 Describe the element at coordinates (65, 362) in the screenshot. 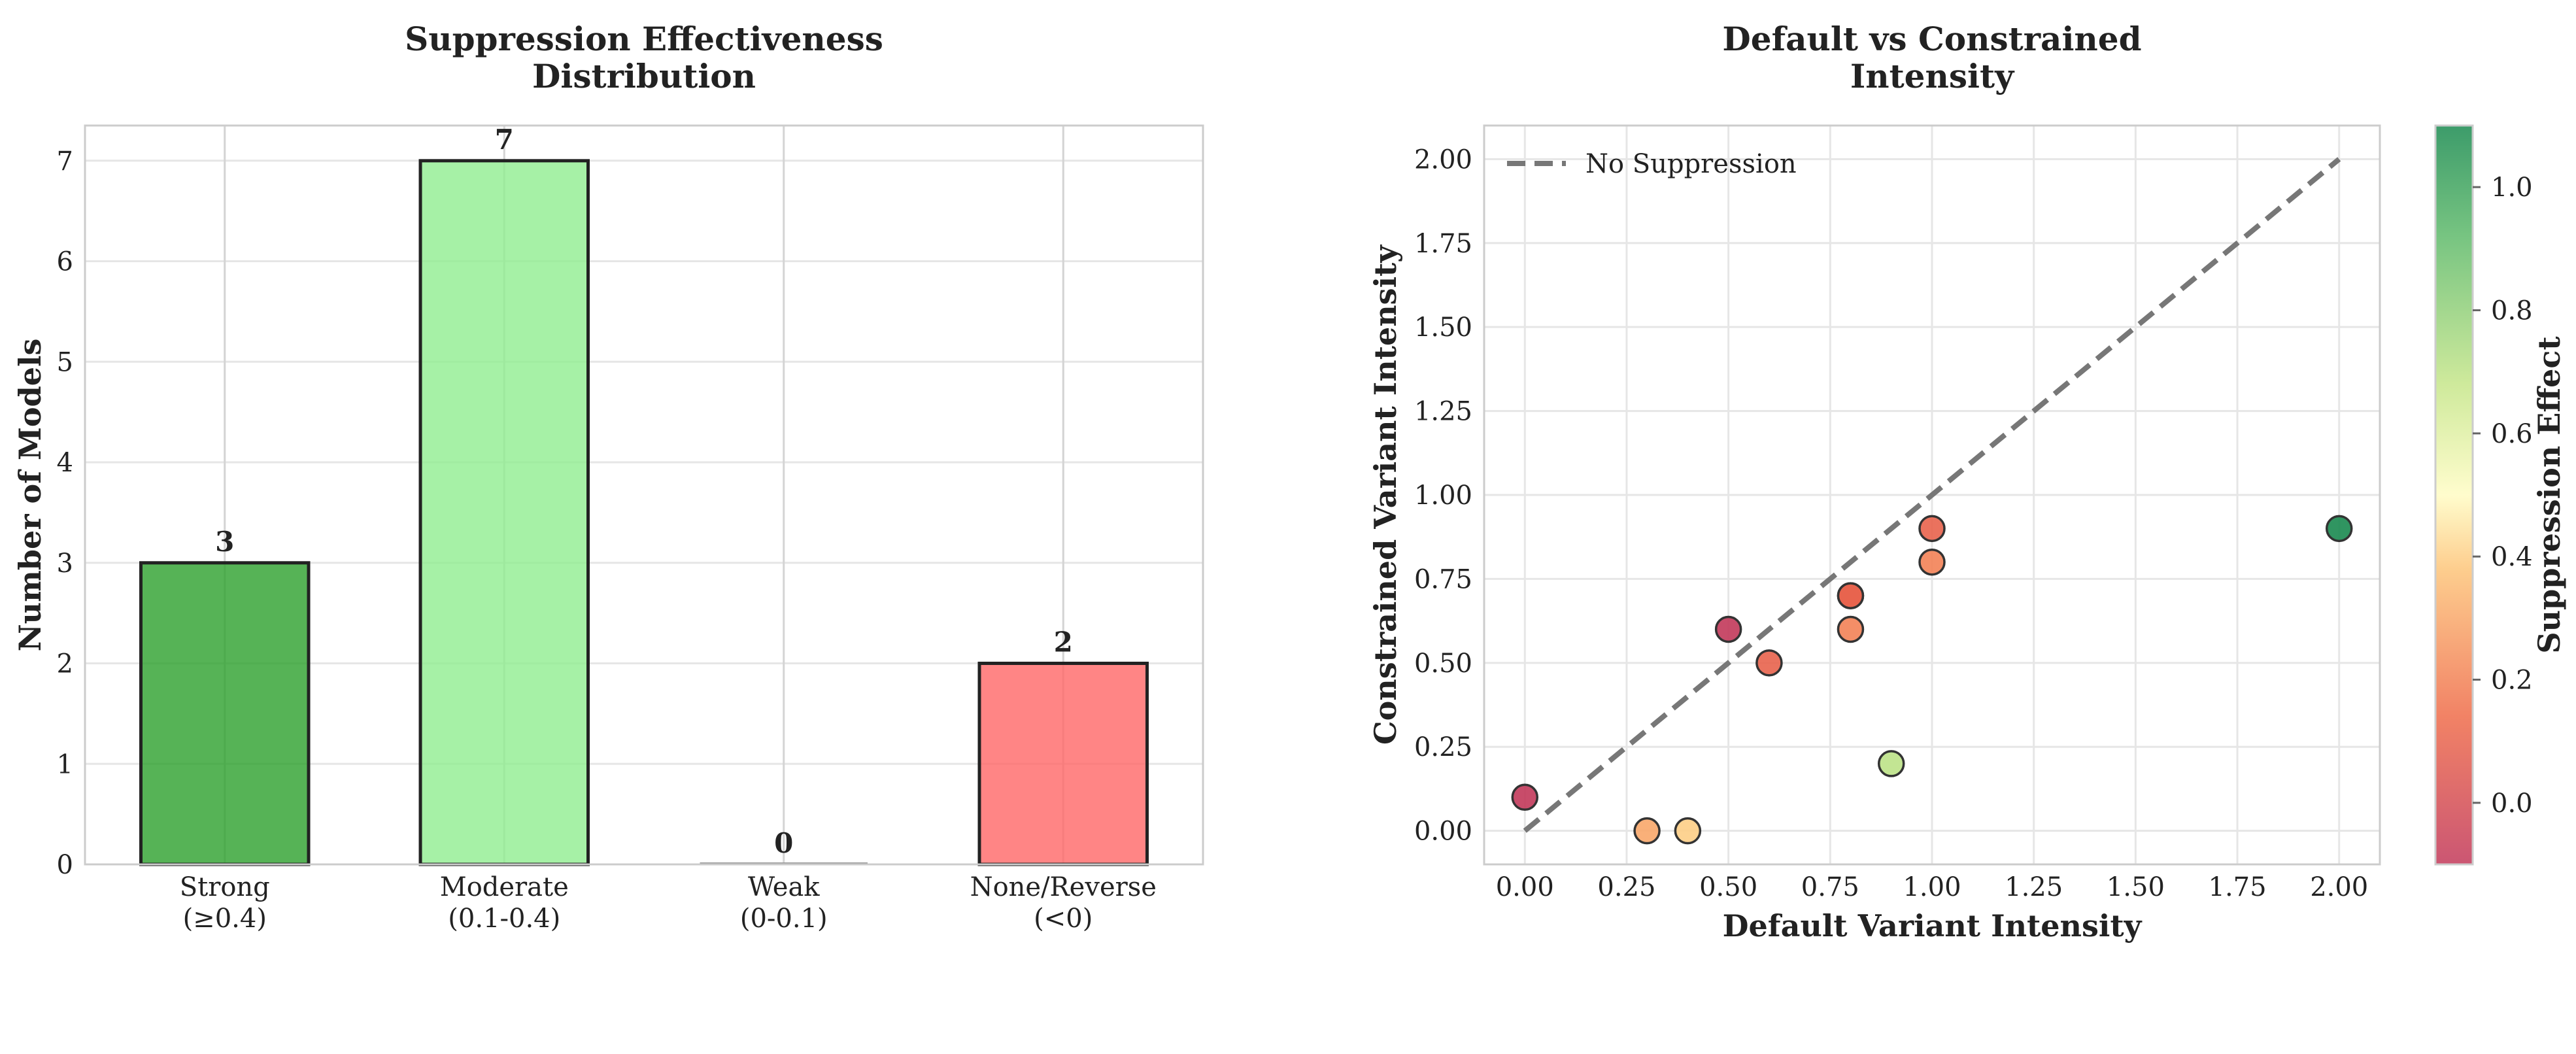

I see `bar-chart-y-tick-label: 5` at that location.